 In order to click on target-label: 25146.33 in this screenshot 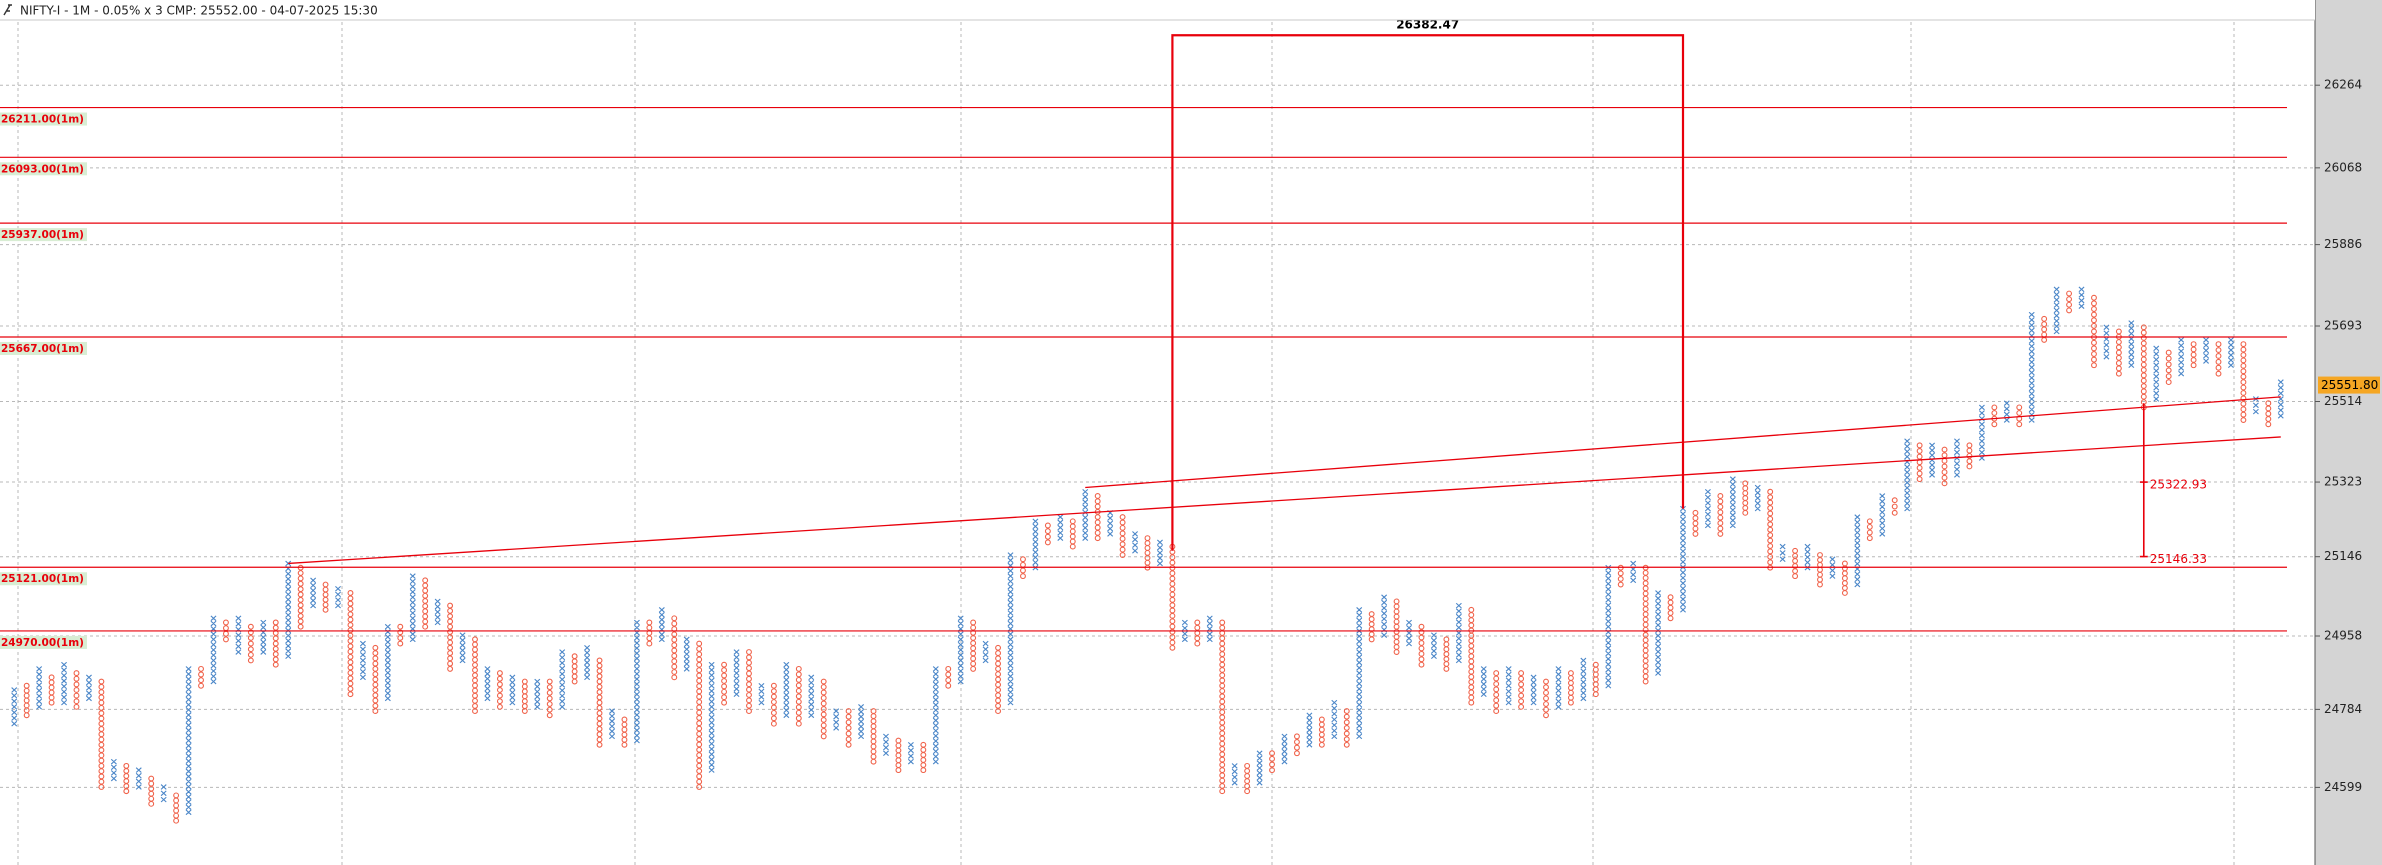, I will do `click(2178, 559)`.